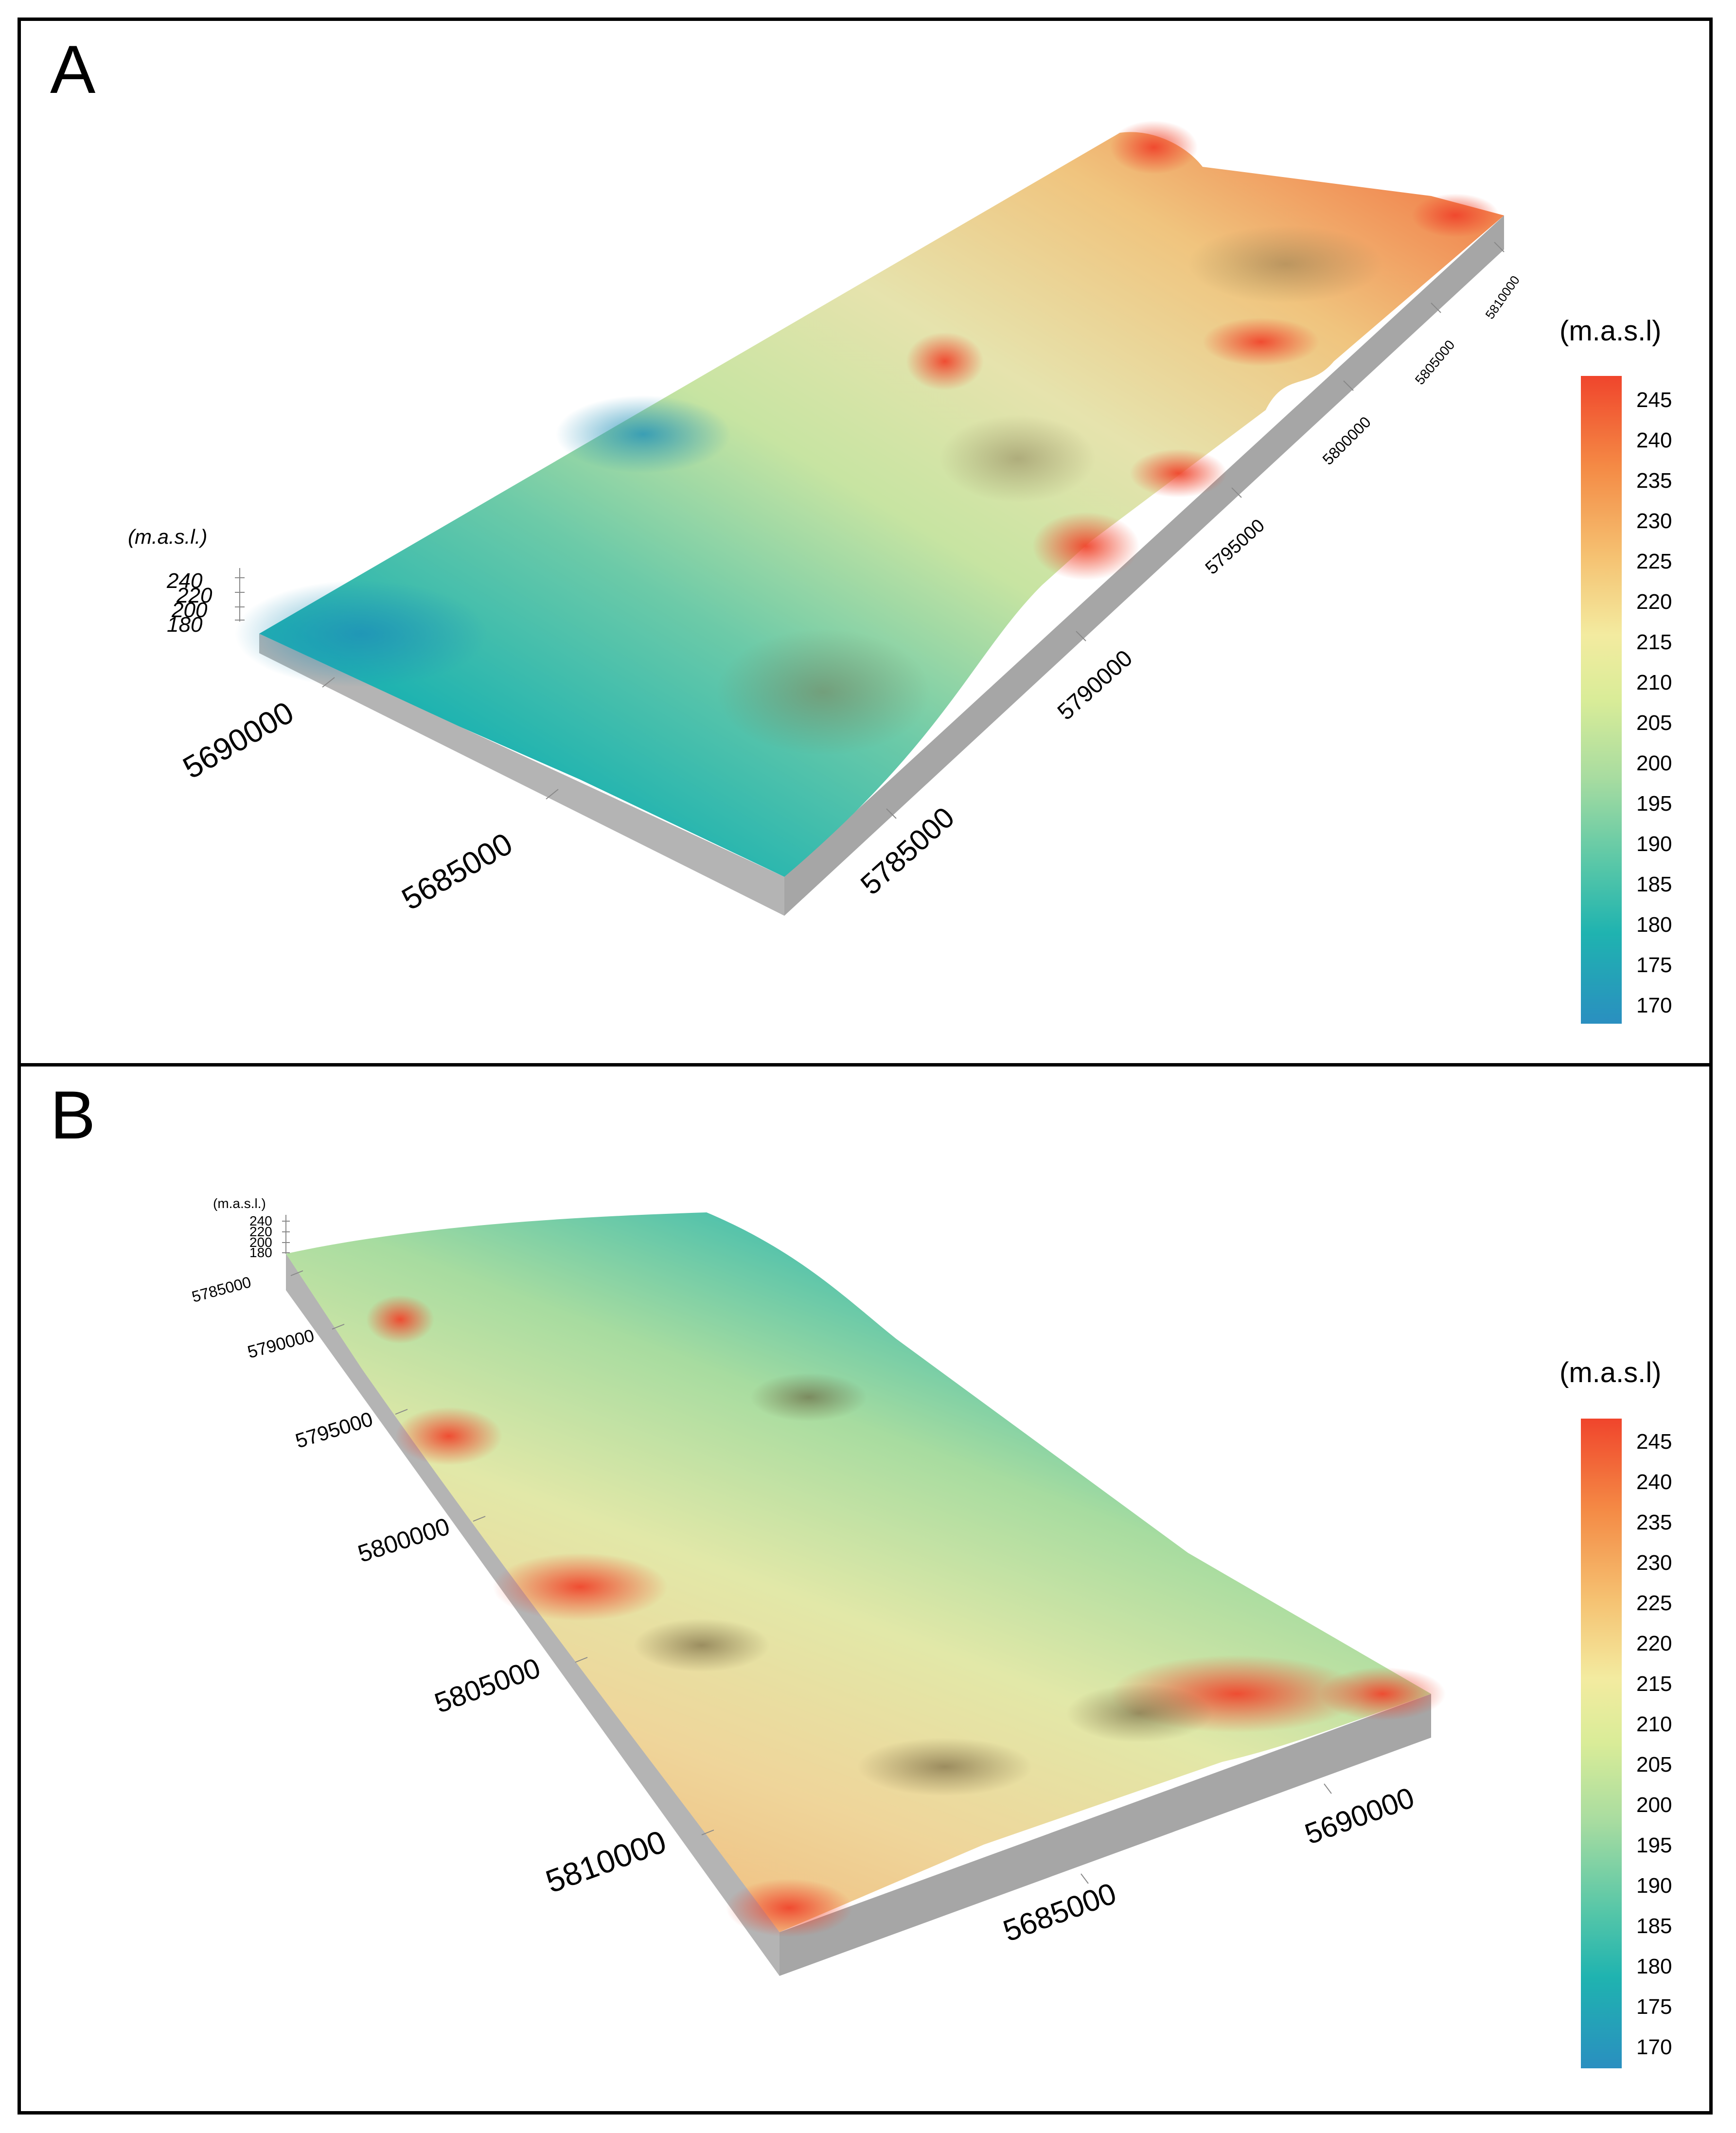 The width and height of the screenshot is (1736, 2133). What do you see at coordinates (404, 1539) in the screenshot?
I see `northing-tick-b-3: 5800000` at bounding box center [404, 1539].